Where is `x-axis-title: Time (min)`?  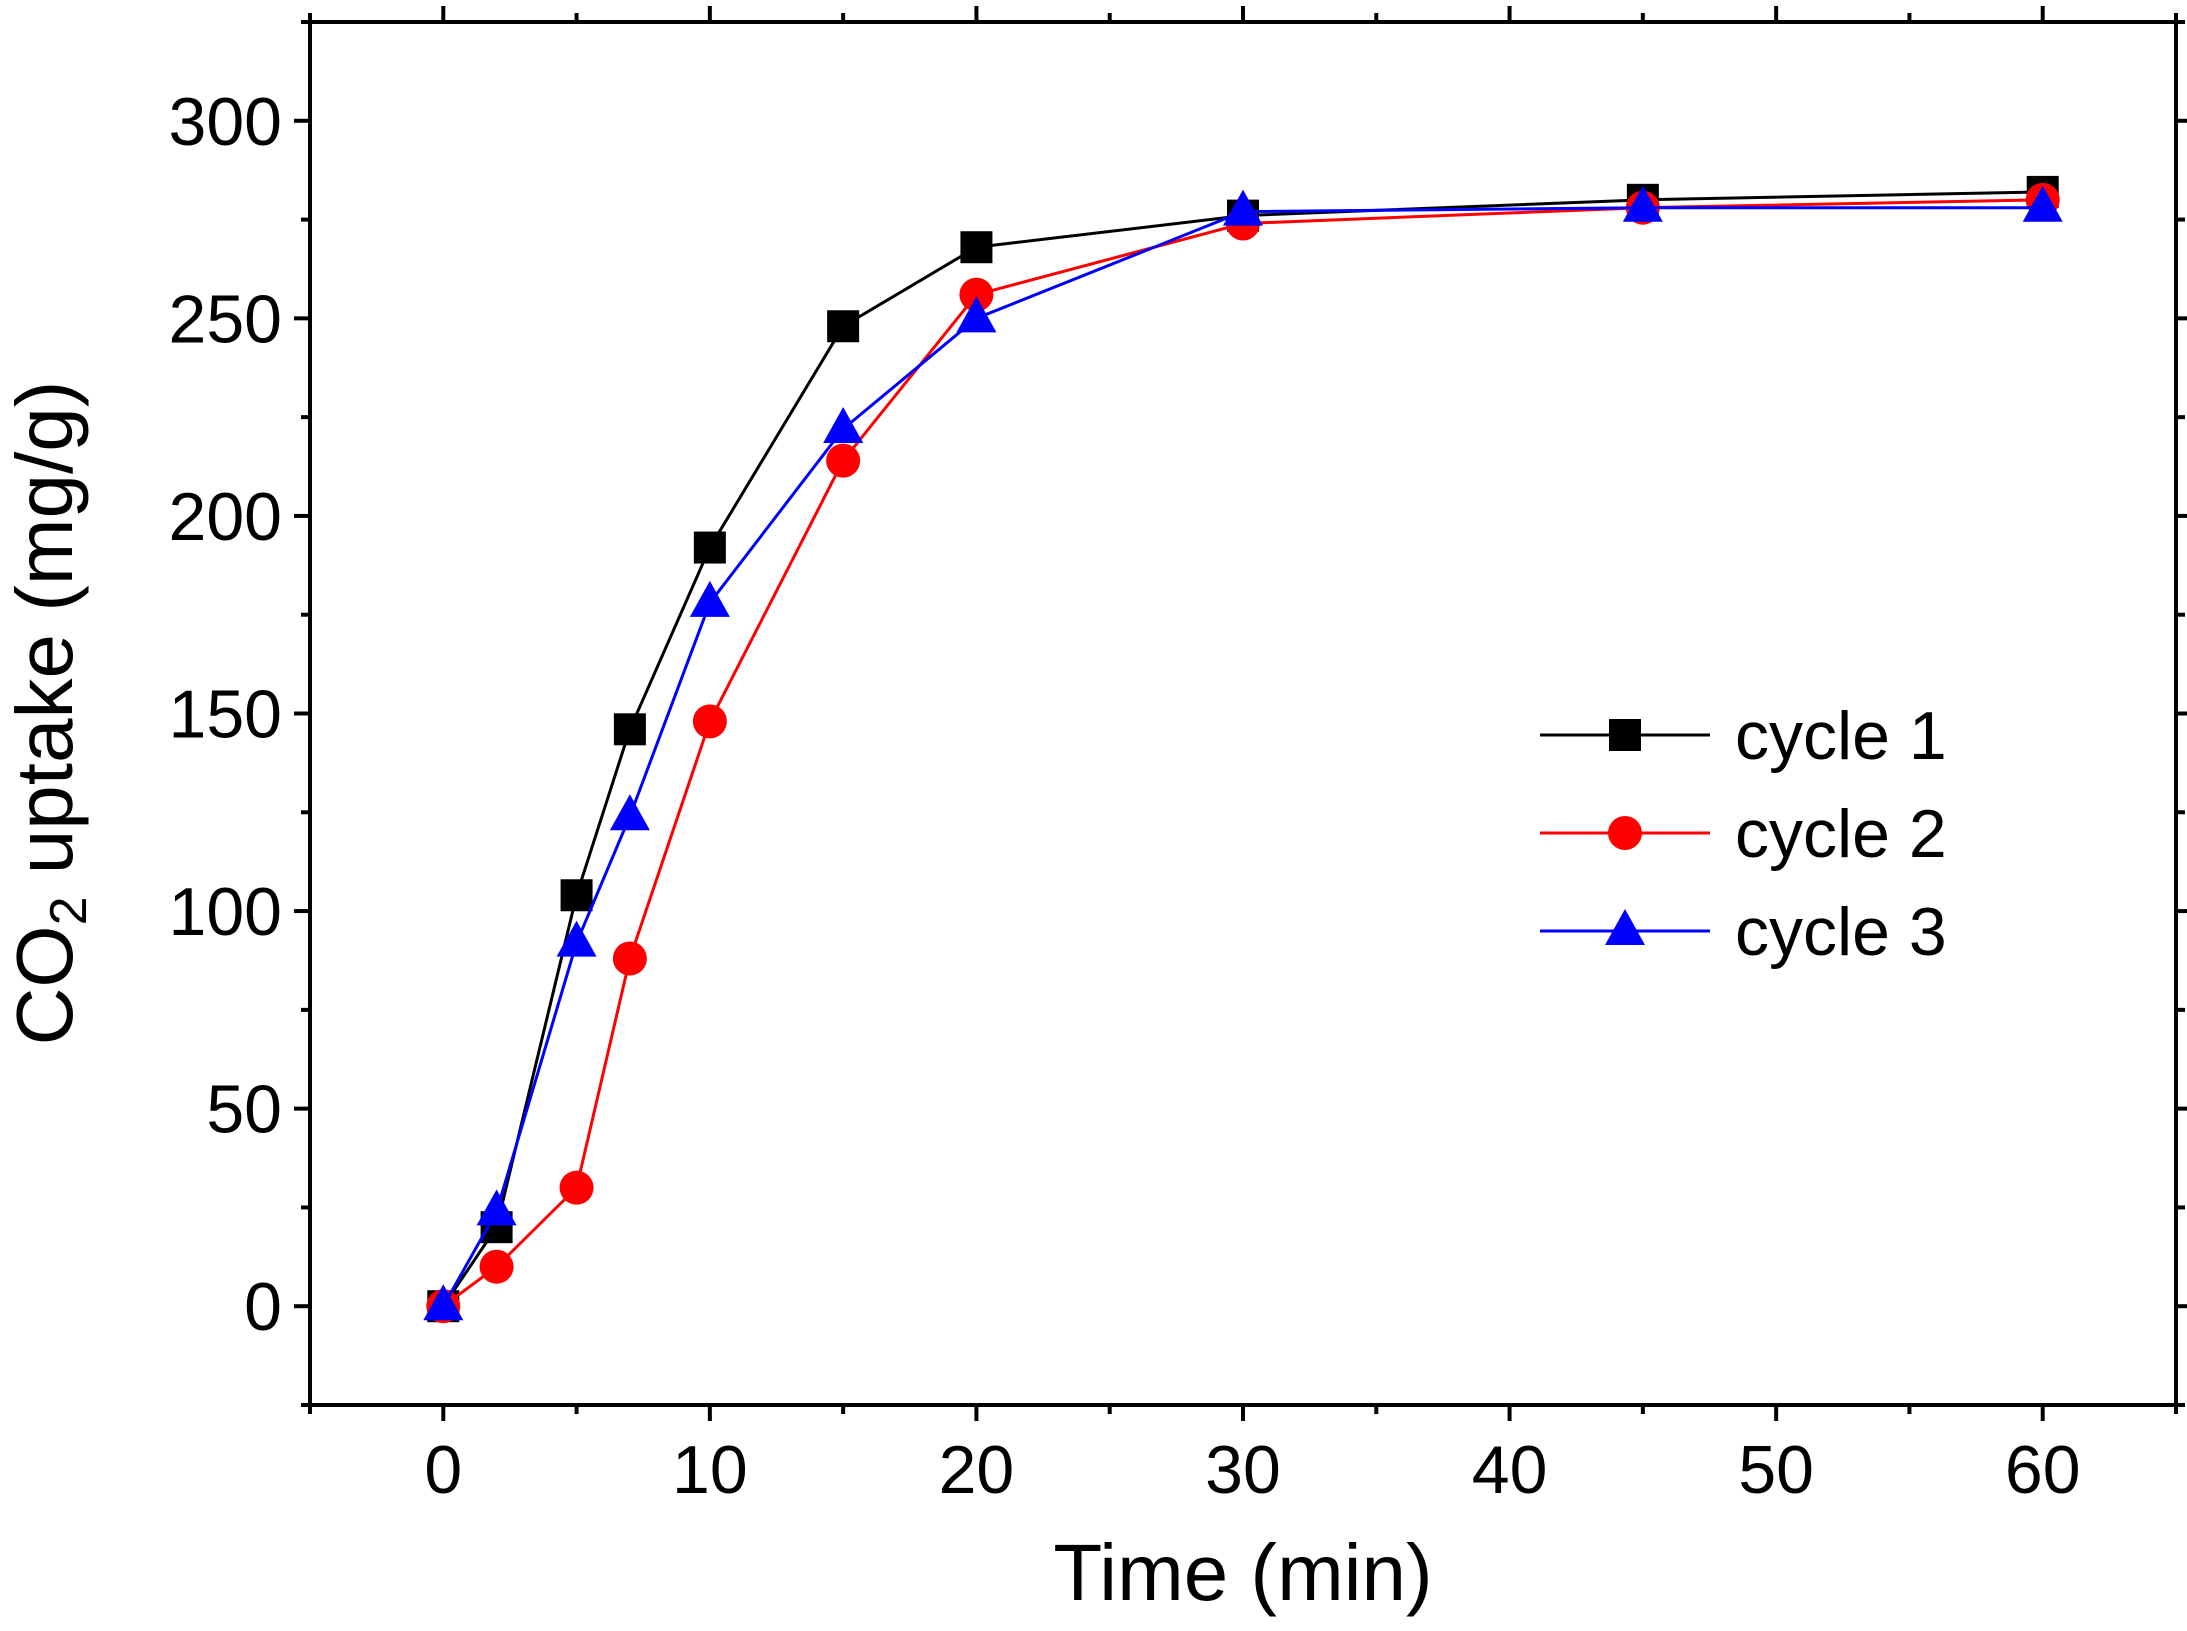 x-axis-title: Time (min) is located at coordinates (1242, 1572).